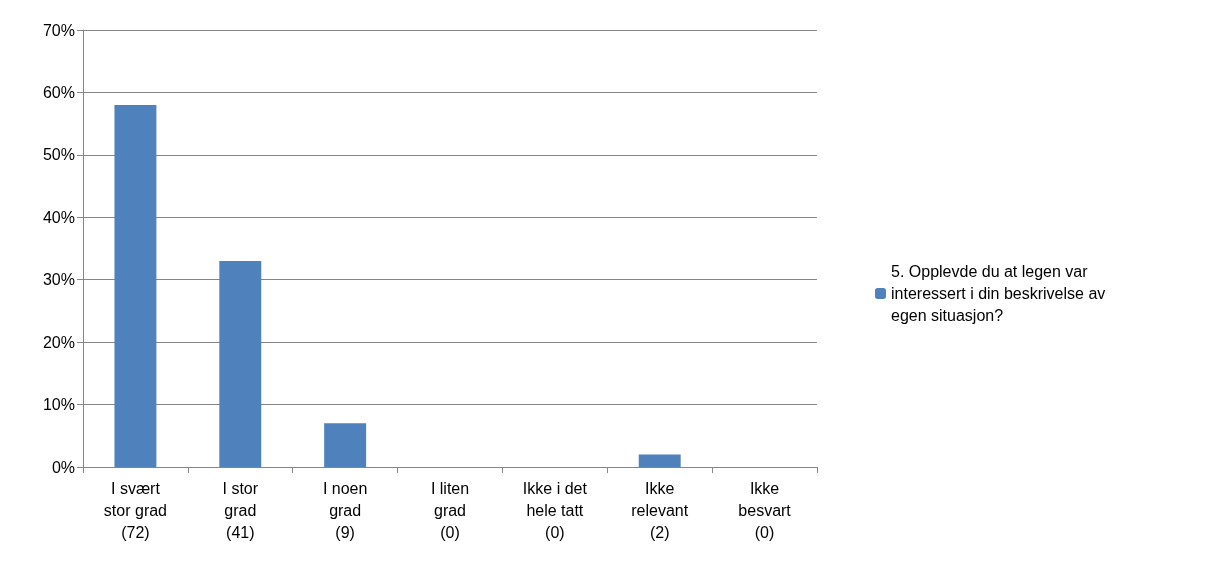  Describe the element at coordinates (58, 342) in the screenshot. I see `y-tick-label: 20%` at that location.